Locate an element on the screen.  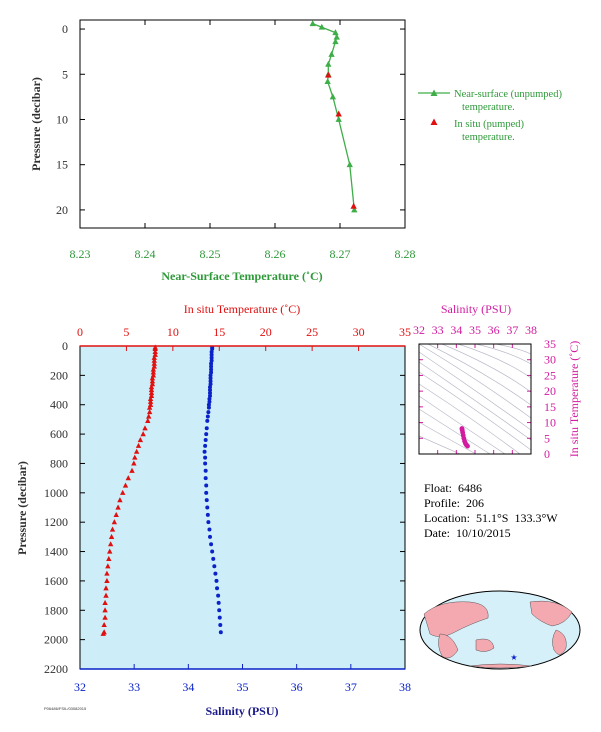
profile-y-tick-label: 0 is located at coordinates (65, 346).